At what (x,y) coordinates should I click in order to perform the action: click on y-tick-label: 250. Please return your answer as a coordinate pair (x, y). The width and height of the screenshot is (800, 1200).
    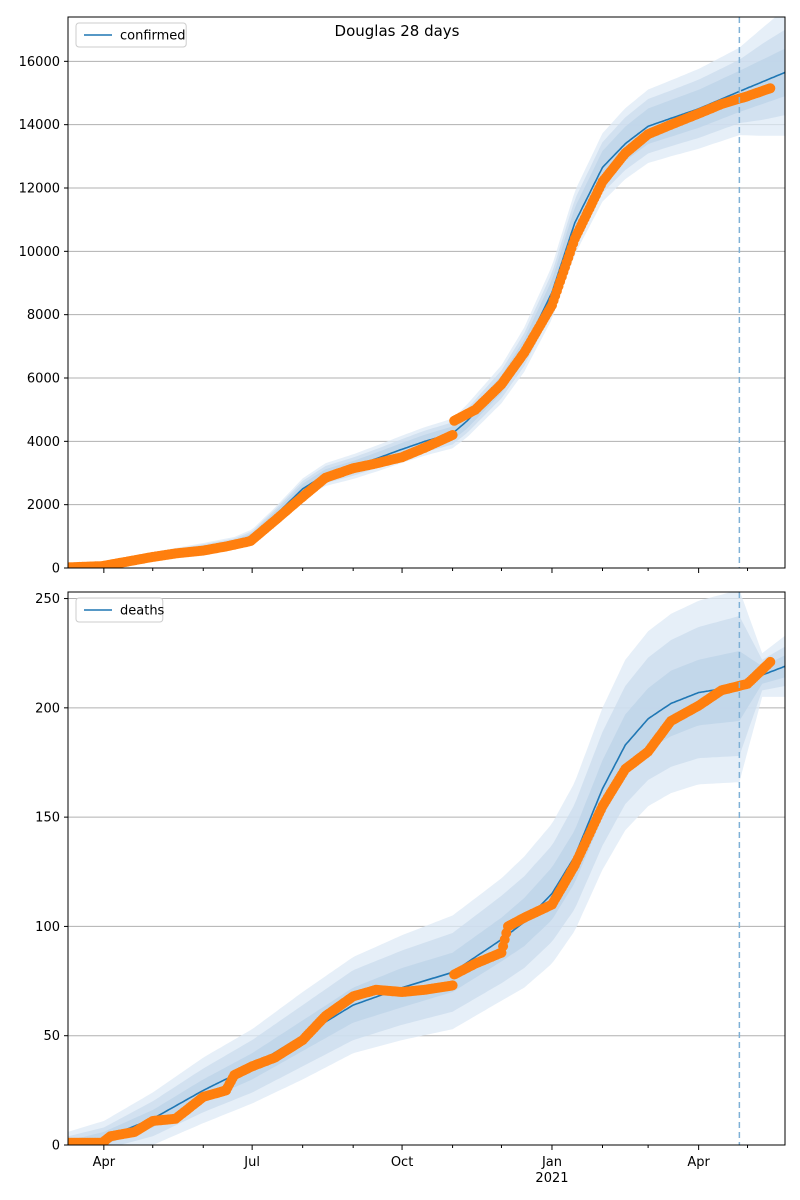
    Looking at the image, I should click on (47, 599).